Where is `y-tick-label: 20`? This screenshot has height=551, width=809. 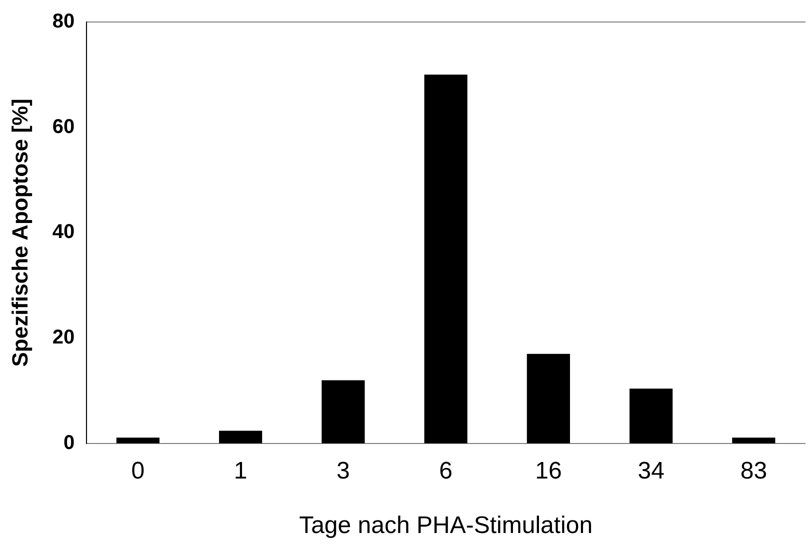 y-tick-label: 20 is located at coordinates (63, 337).